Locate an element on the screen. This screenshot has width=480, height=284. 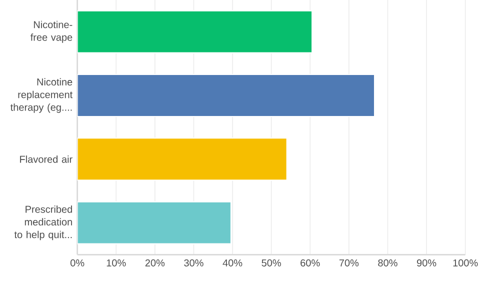
y-tick-label: Flavored air is located at coordinates (46, 159).